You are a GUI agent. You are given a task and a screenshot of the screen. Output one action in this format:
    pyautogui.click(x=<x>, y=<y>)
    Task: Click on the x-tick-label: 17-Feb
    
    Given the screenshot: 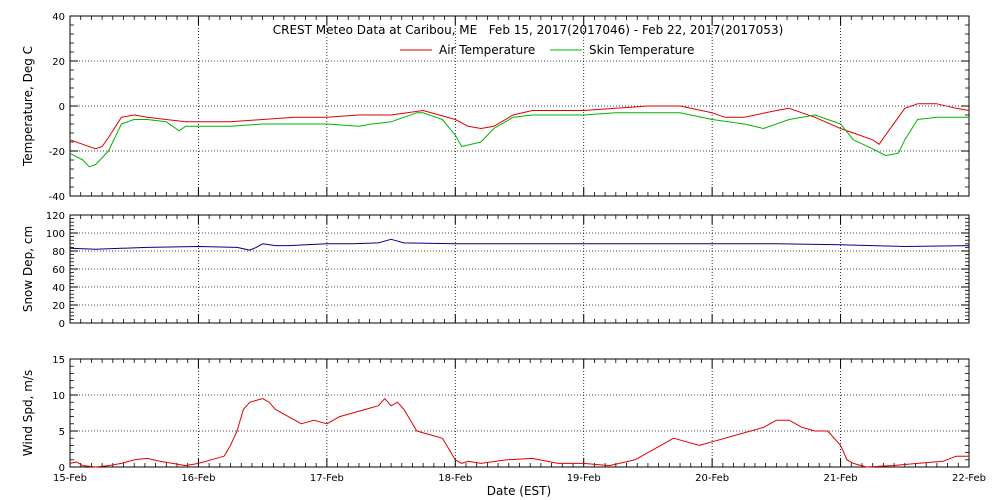 What is the action you would take?
    pyautogui.click(x=327, y=478)
    